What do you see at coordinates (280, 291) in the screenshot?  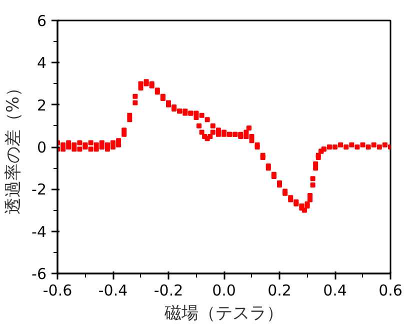 I see `x-tick-label: 0.2` at bounding box center [280, 291].